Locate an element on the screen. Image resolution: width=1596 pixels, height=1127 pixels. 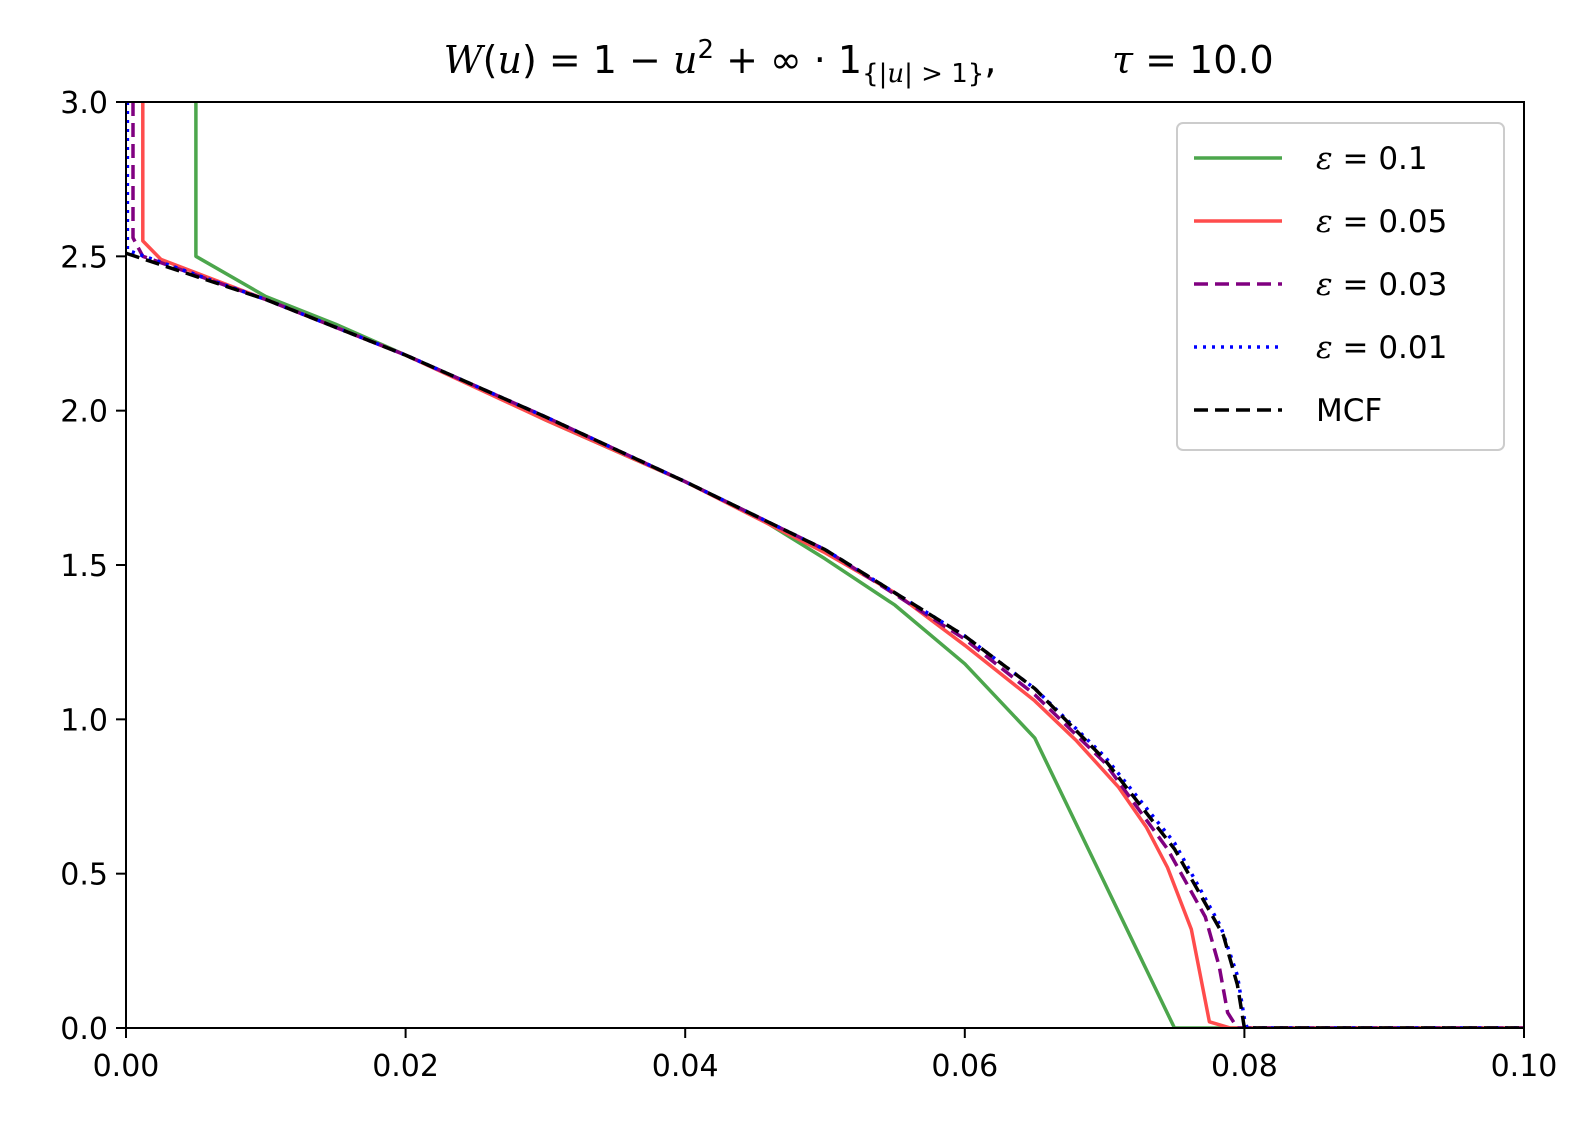
legend-label: MCF is located at coordinates (1349, 411).